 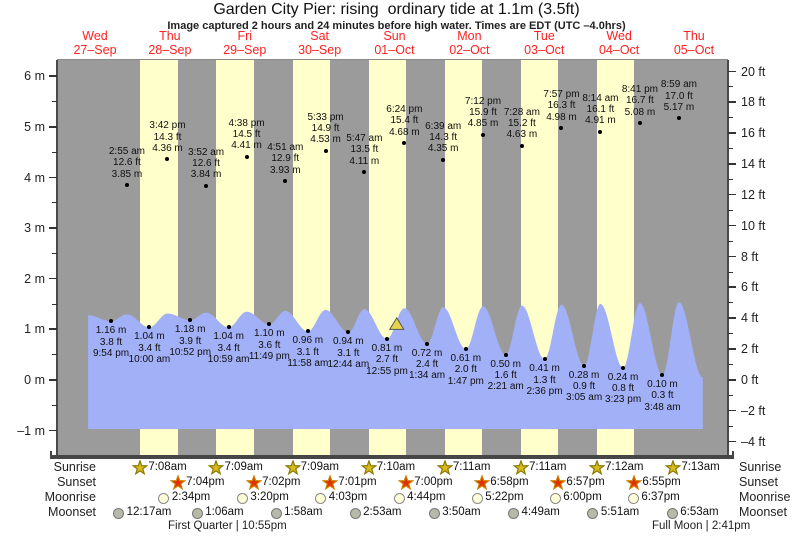 I want to click on high-tide-label: 4:38 pm 14.5 ft 4.41 m, so click(x=247, y=135).